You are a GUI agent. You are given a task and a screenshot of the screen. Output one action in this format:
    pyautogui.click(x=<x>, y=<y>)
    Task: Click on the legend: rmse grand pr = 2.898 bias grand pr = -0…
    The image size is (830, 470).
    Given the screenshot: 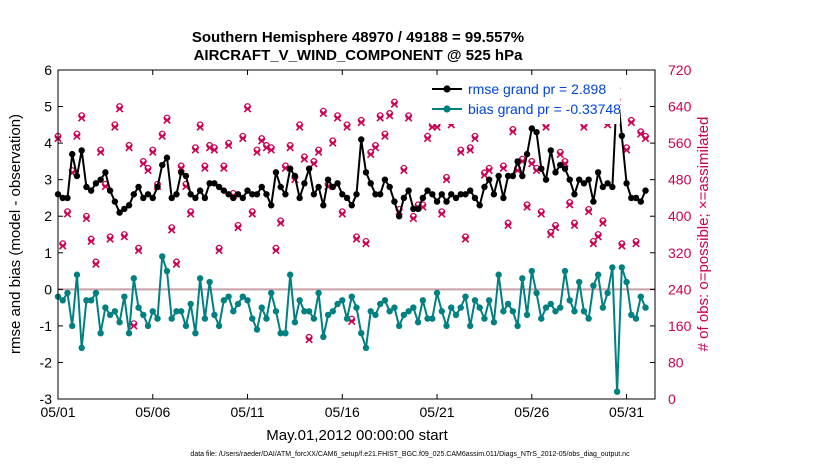 What is the action you would take?
    pyautogui.click(x=525, y=102)
    